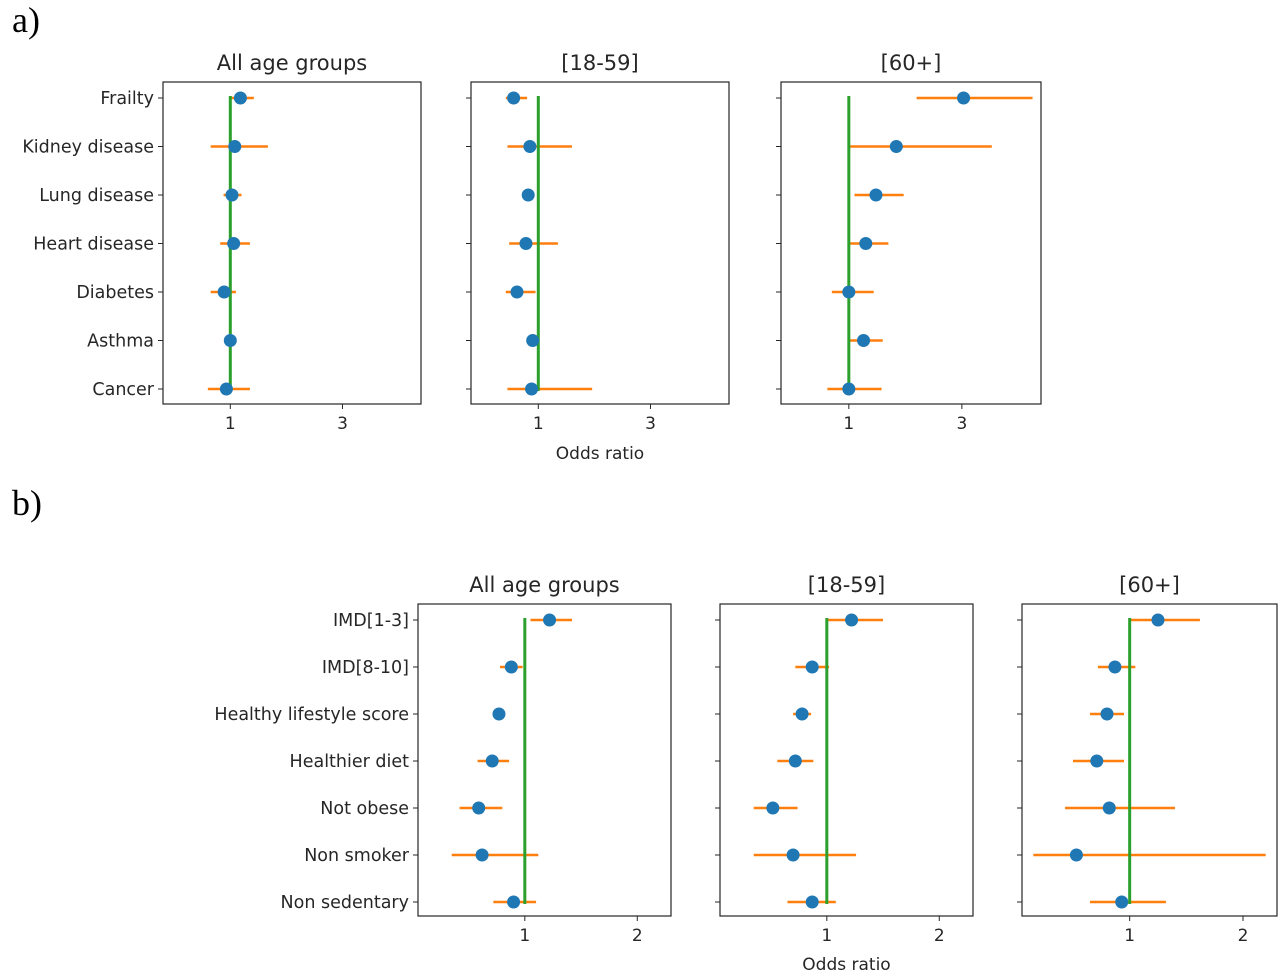  I want to click on category-label: IMD[8-10], so click(365, 668).